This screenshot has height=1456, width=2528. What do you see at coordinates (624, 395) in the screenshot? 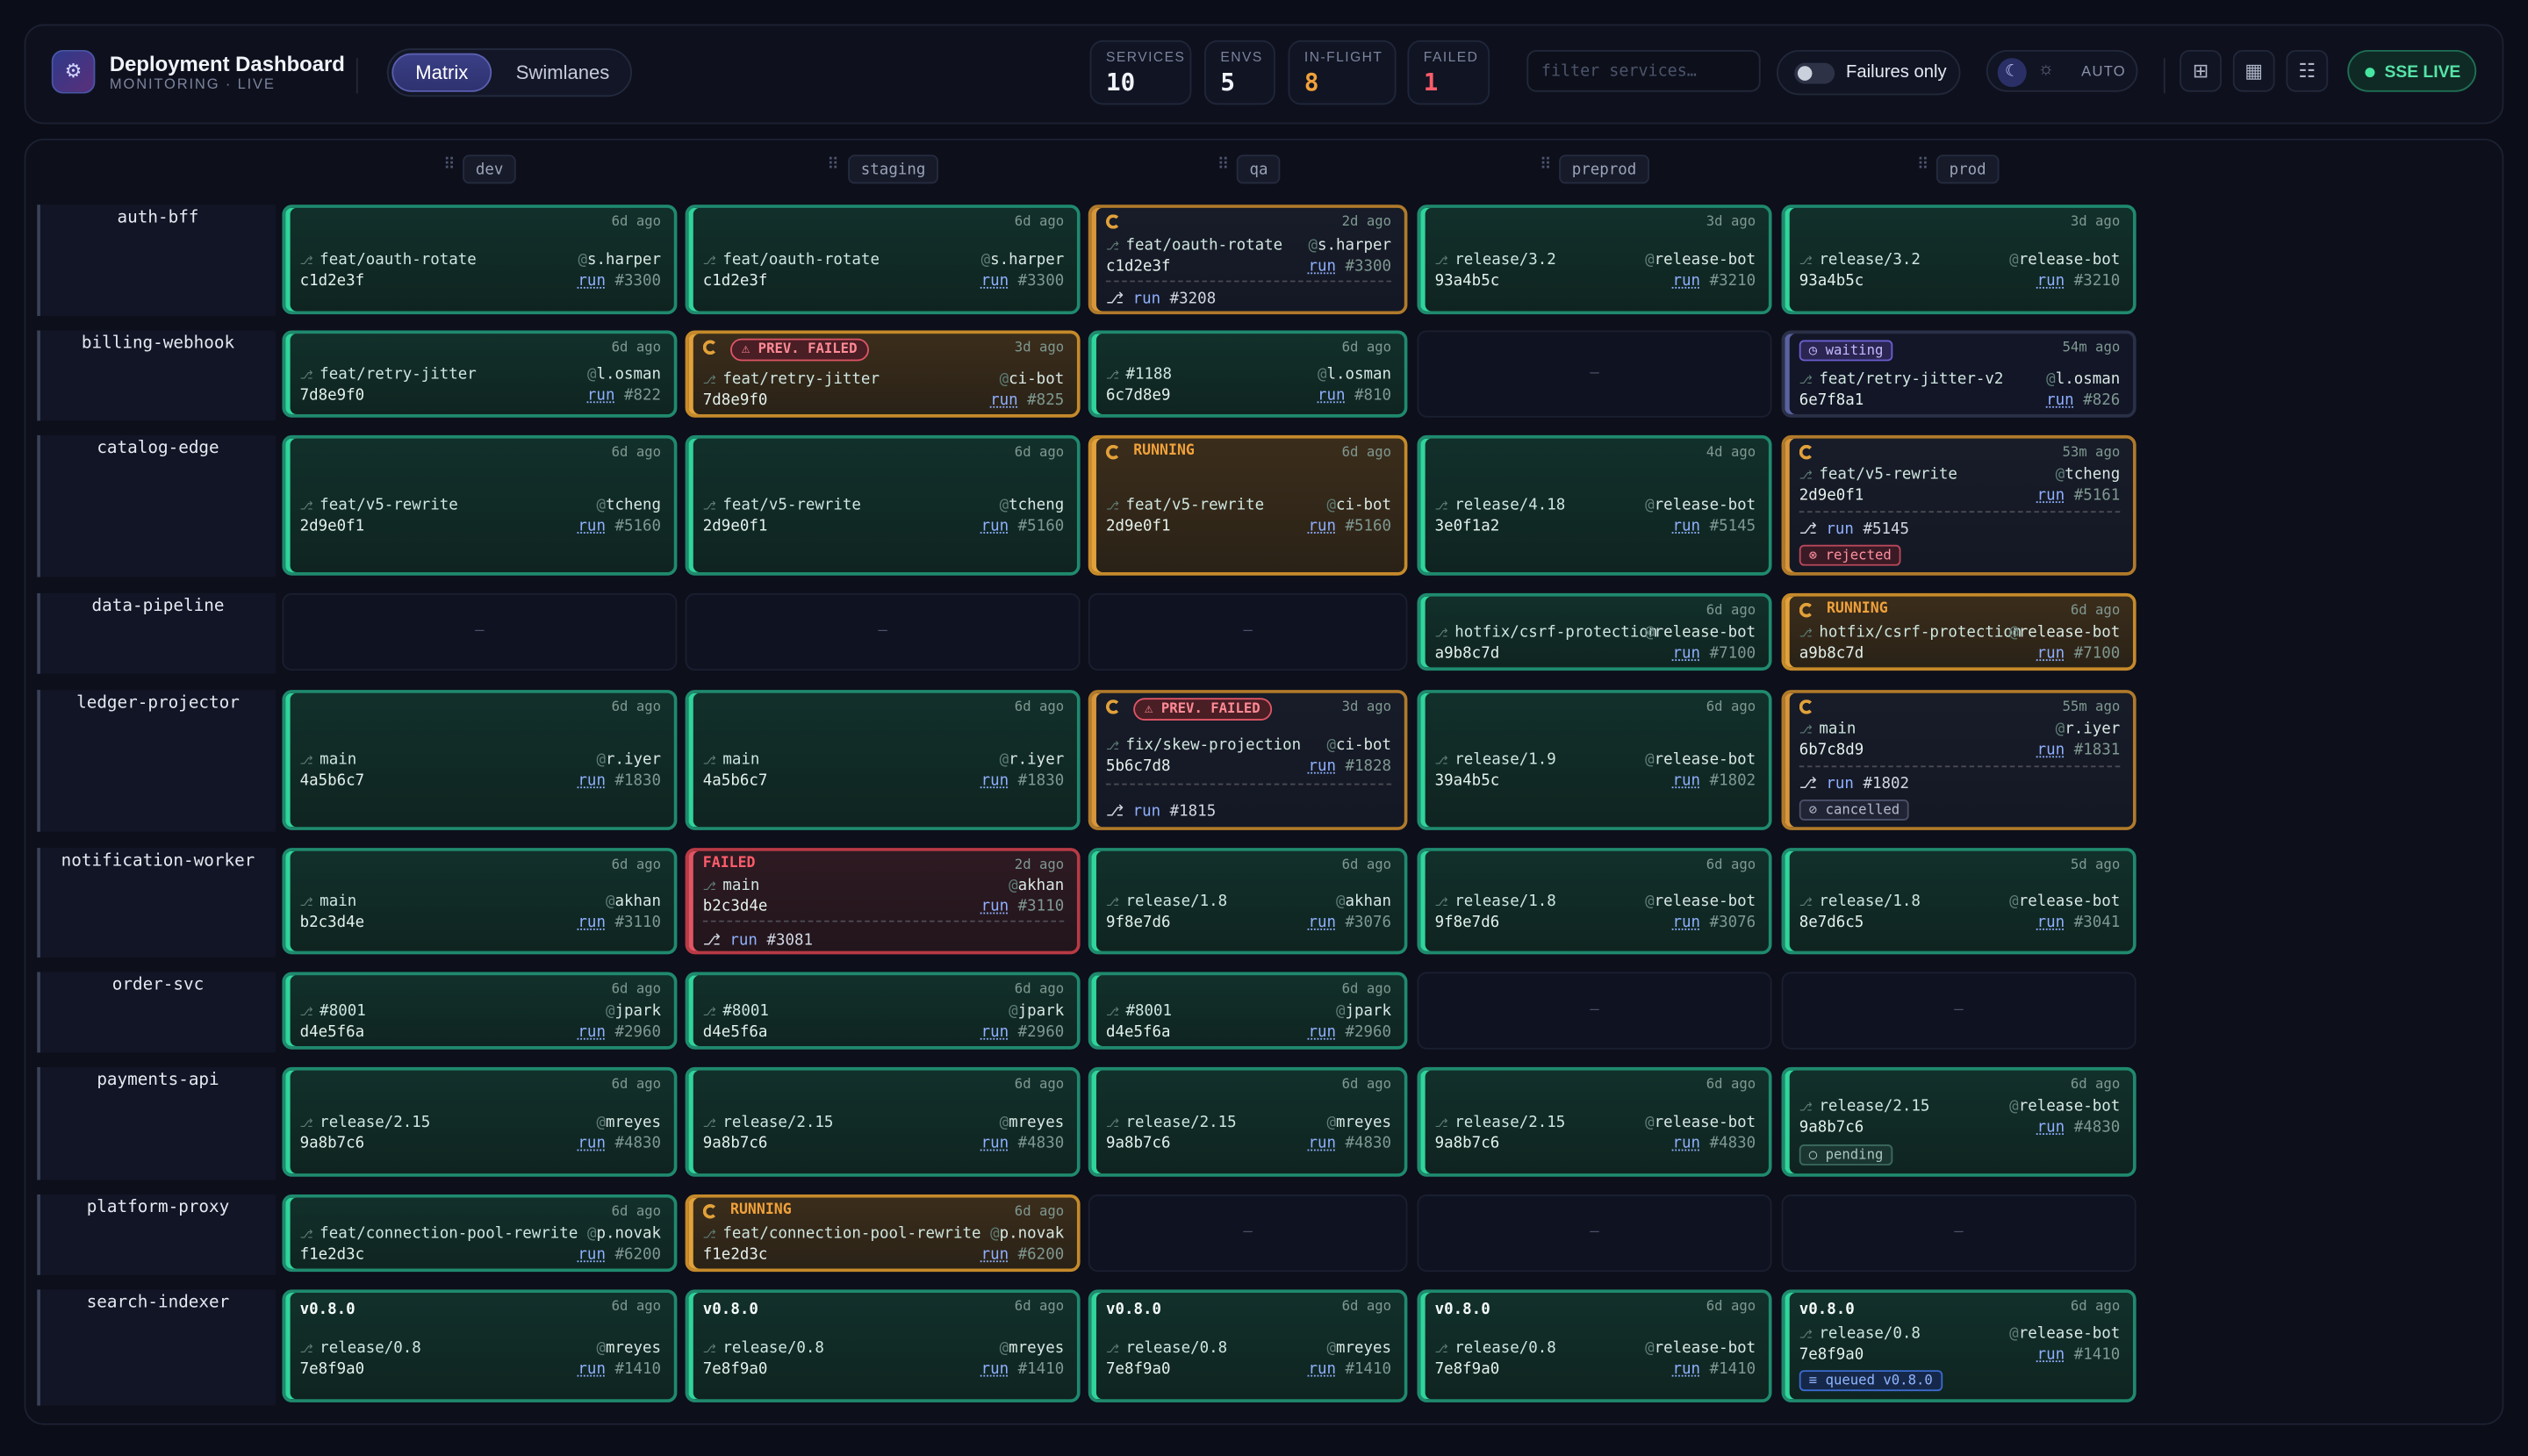
I see `run-link: run #822` at bounding box center [624, 395].